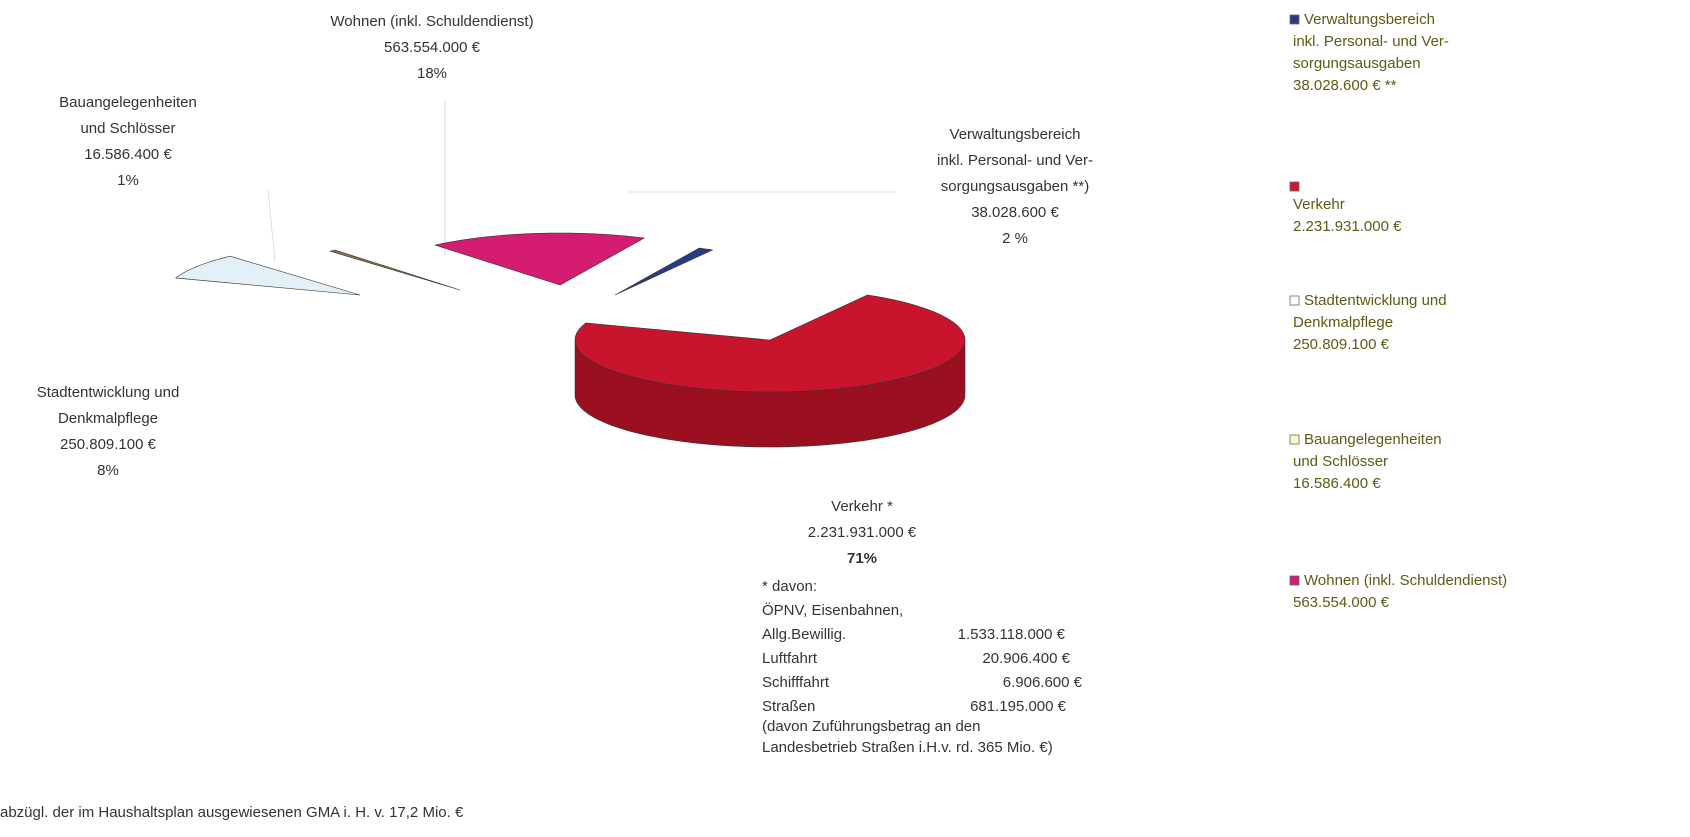  What do you see at coordinates (796, 682) in the screenshot?
I see `note-label: Schifffahrt` at bounding box center [796, 682].